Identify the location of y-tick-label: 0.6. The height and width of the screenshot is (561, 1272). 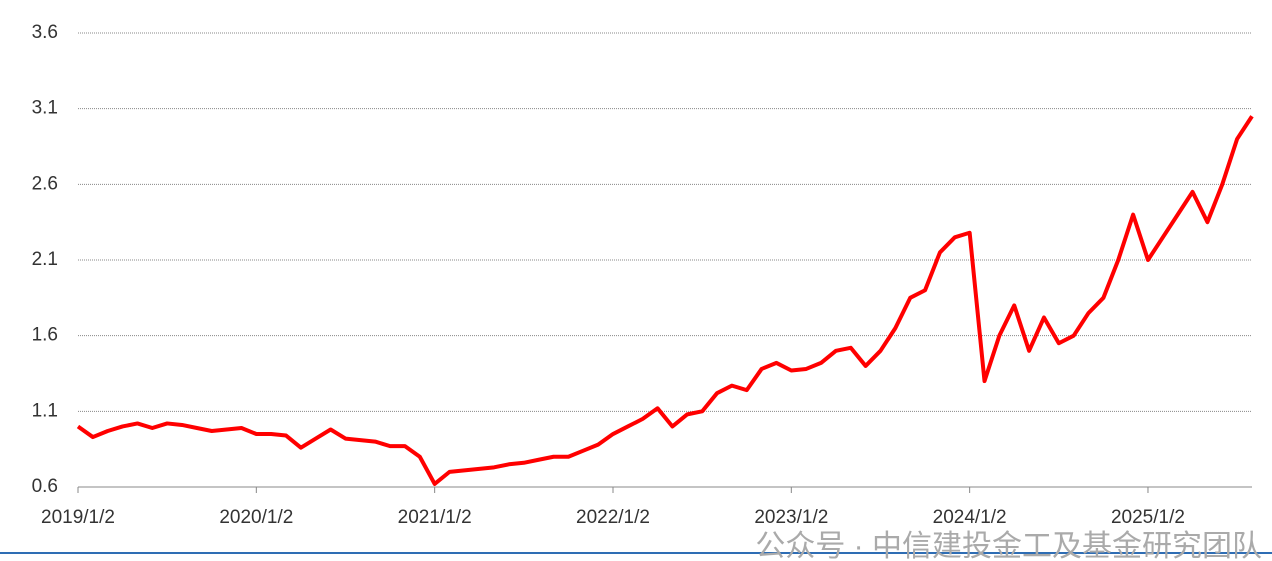
(45, 486).